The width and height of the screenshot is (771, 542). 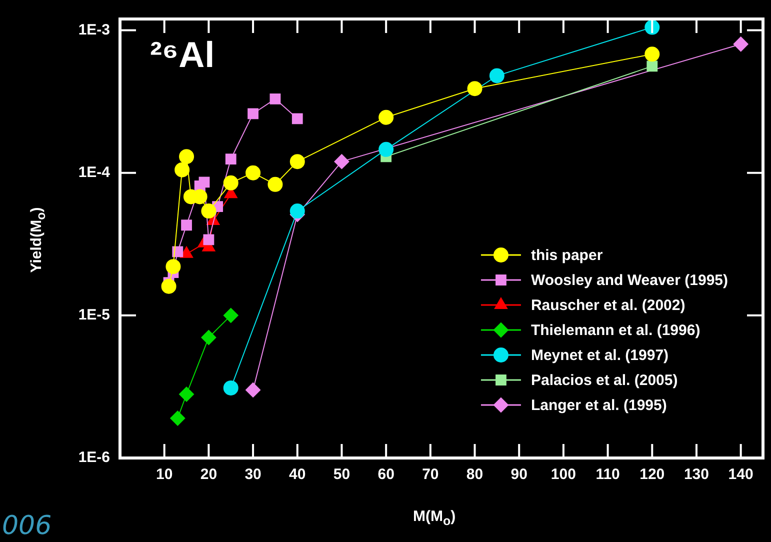 What do you see at coordinates (209, 475) in the screenshot?
I see `x-tick-label: 20` at bounding box center [209, 475].